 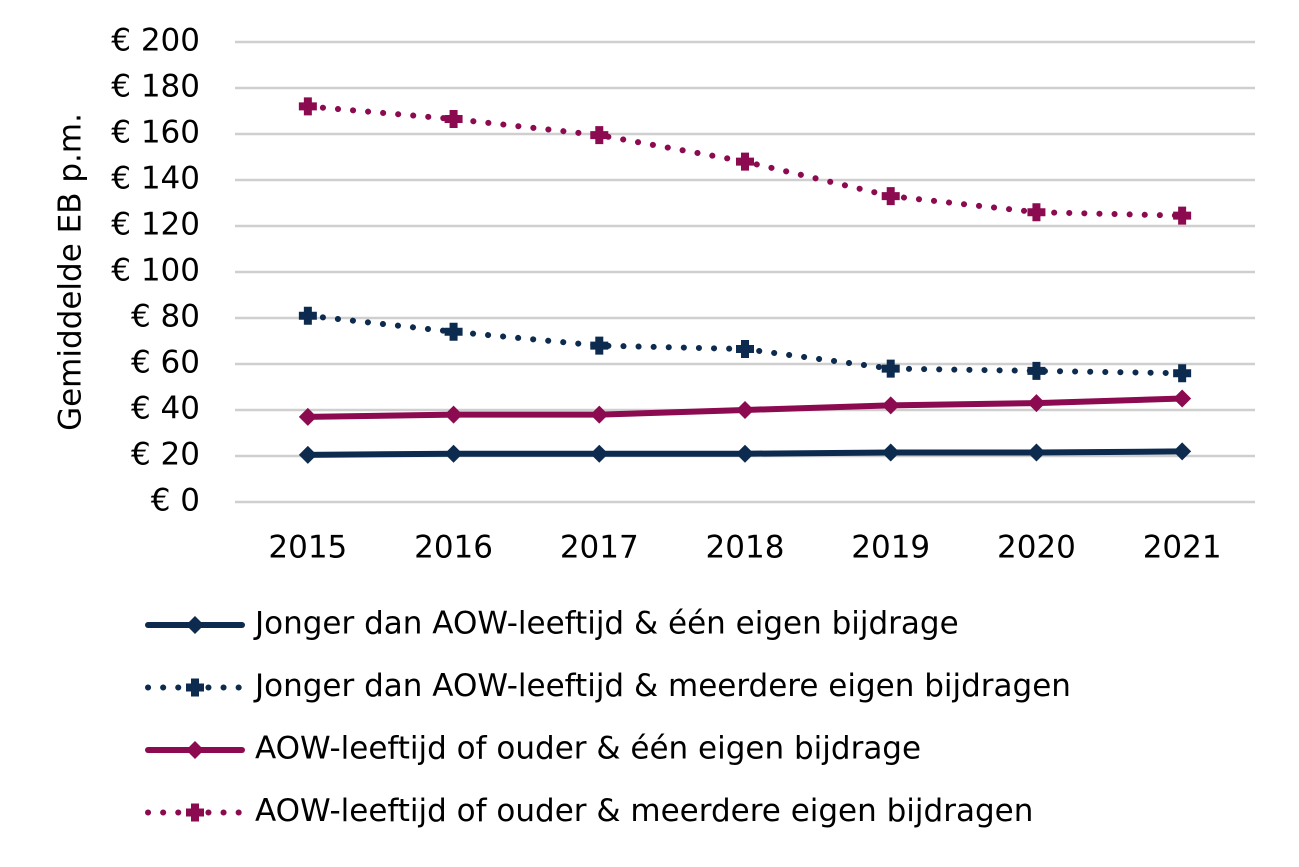 What do you see at coordinates (155, 225) in the screenshot?
I see `y-tick-label: € 120` at bounding box center [155, 225].